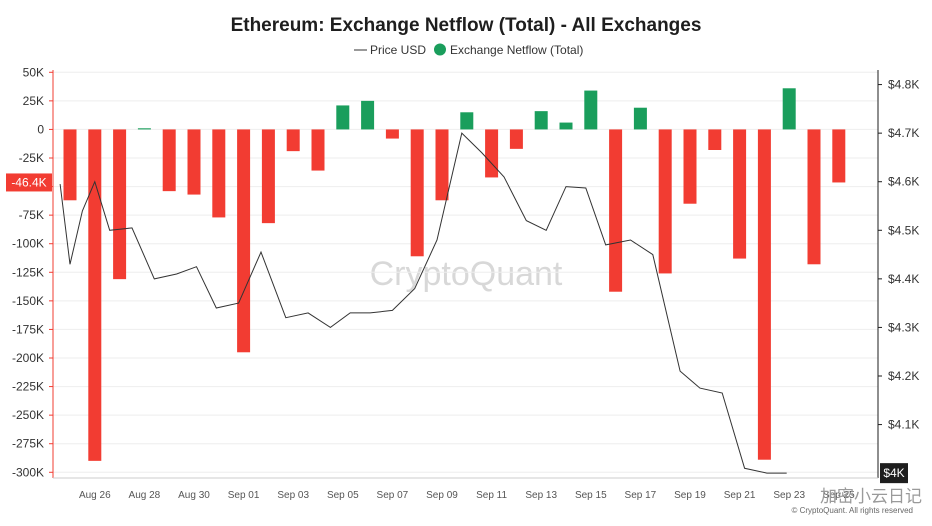  What do you see at coordinates (194, 495) in the screenshot?
I see `x-tick-label: Aug 30` at bounding box center [194, 495].